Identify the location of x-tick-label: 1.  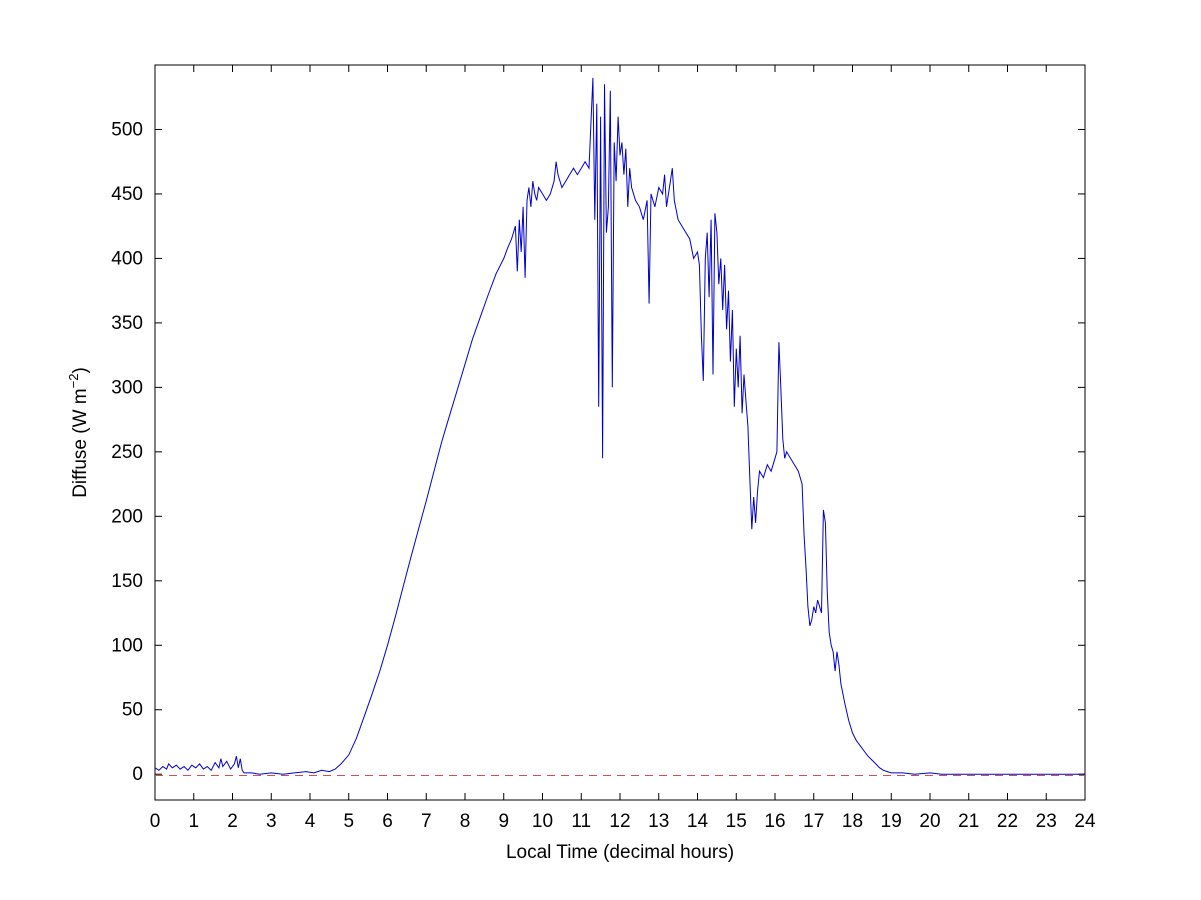
(193, 821).